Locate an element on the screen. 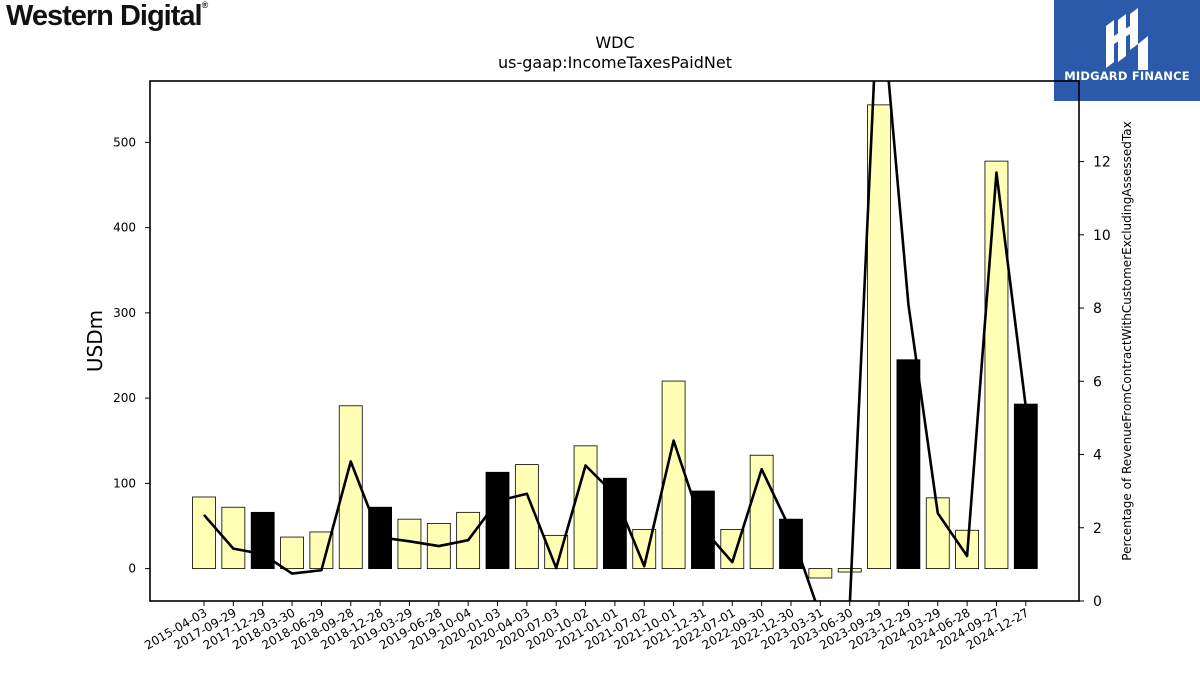 This screenshot has width=1200, height=675. y2-tick-label: 0 is located at coordinates (1097, 602).